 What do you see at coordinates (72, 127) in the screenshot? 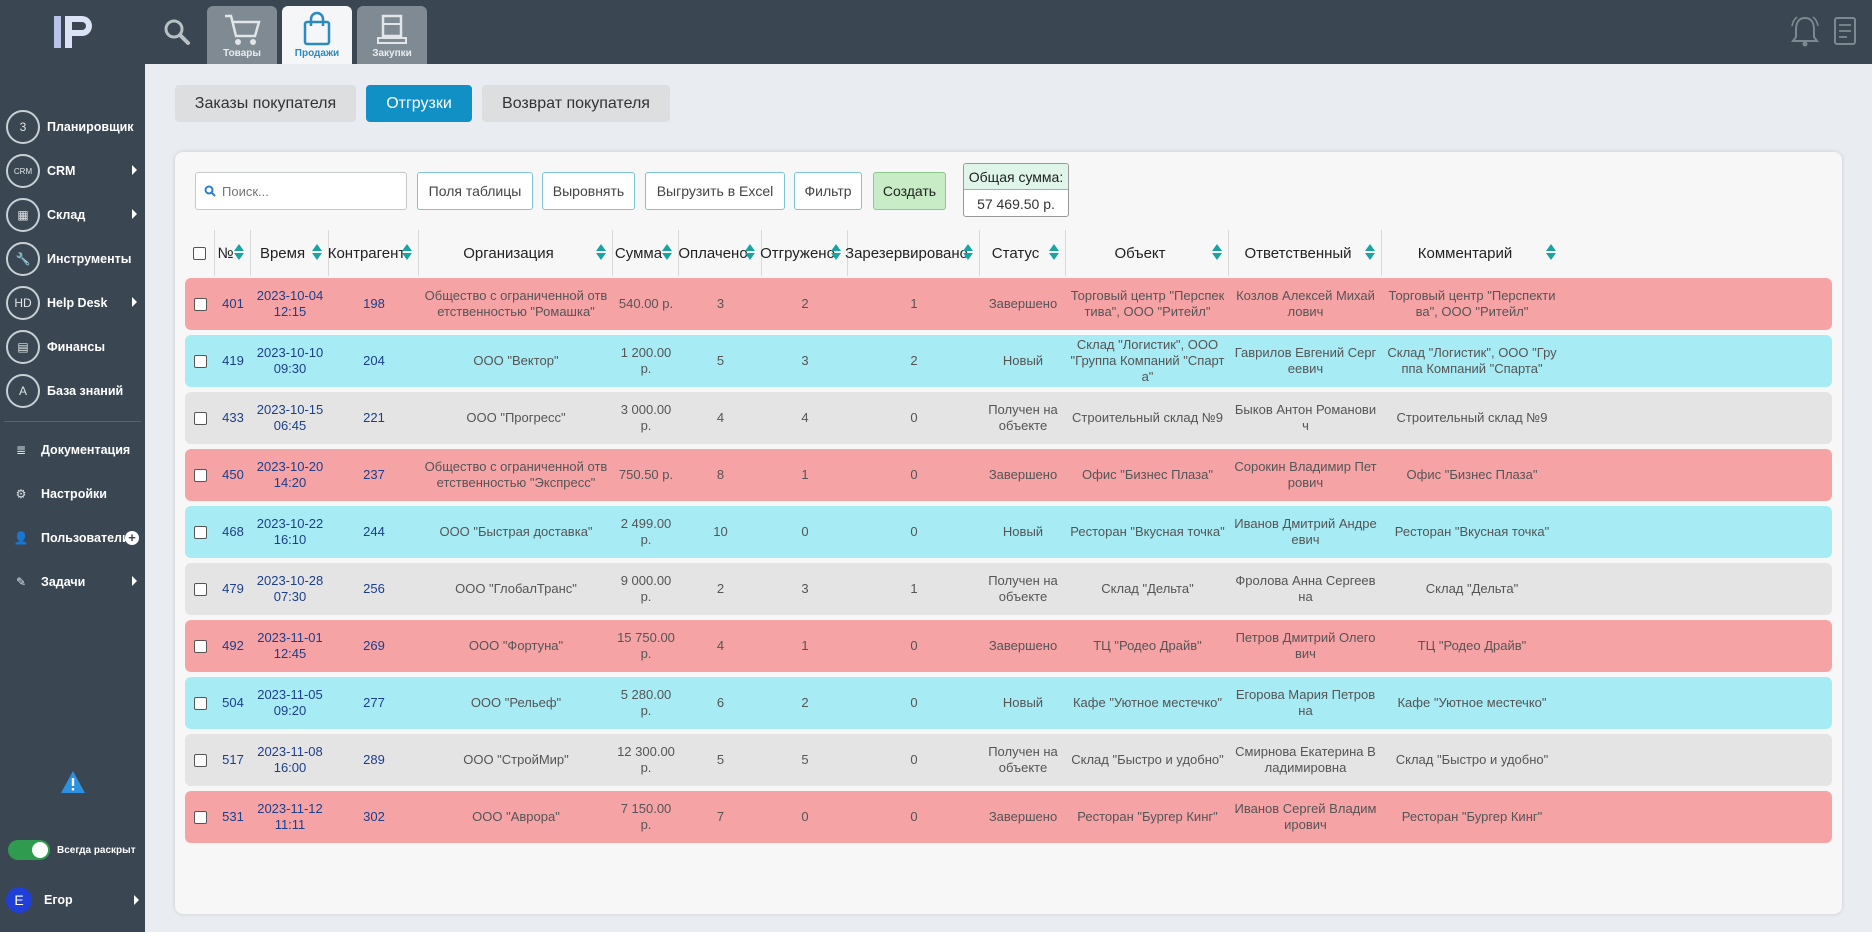
I see `sidebar-item-items-0: 3 Планировщик` at bounding box center [72, 127].